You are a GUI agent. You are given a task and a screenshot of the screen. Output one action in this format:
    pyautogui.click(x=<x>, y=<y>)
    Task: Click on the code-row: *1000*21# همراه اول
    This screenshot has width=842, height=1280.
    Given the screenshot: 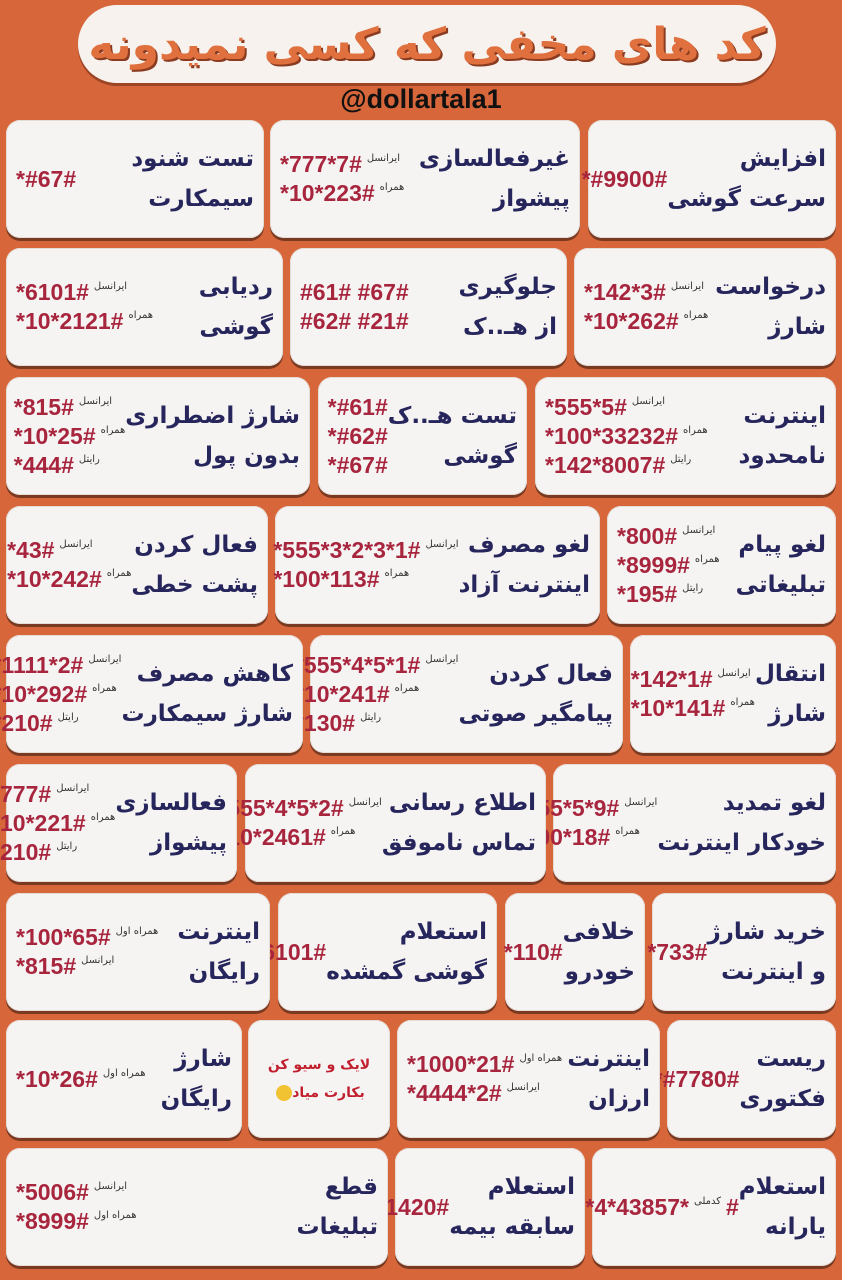 What is the action you would take?
    pyautogui.click(x=484, y=1064)
    